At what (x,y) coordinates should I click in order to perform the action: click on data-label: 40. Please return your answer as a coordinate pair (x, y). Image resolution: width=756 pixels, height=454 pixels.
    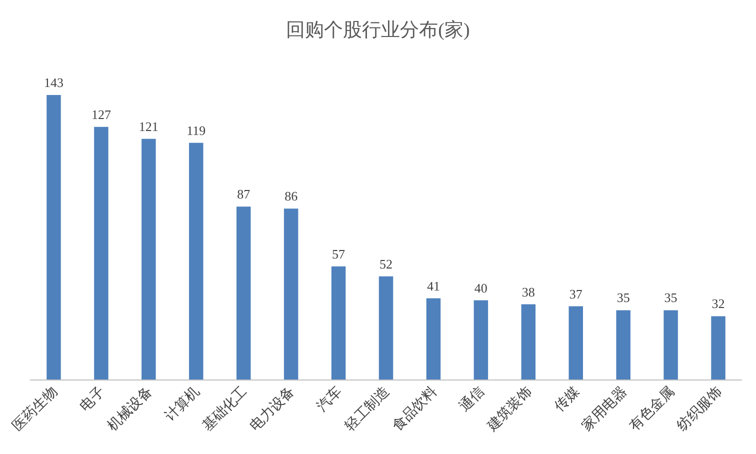
    Looking at the image, I should click on (481, 288).